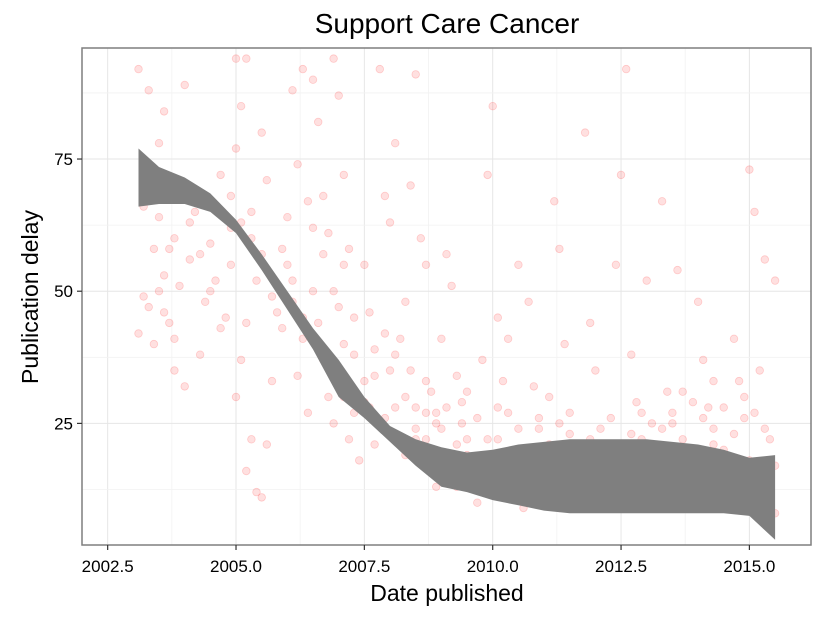 The image size is (825, 623). Describe the element at coordinates (108, 566) in the screenshot. I see `x-tick-label: 2002.5` at that location.